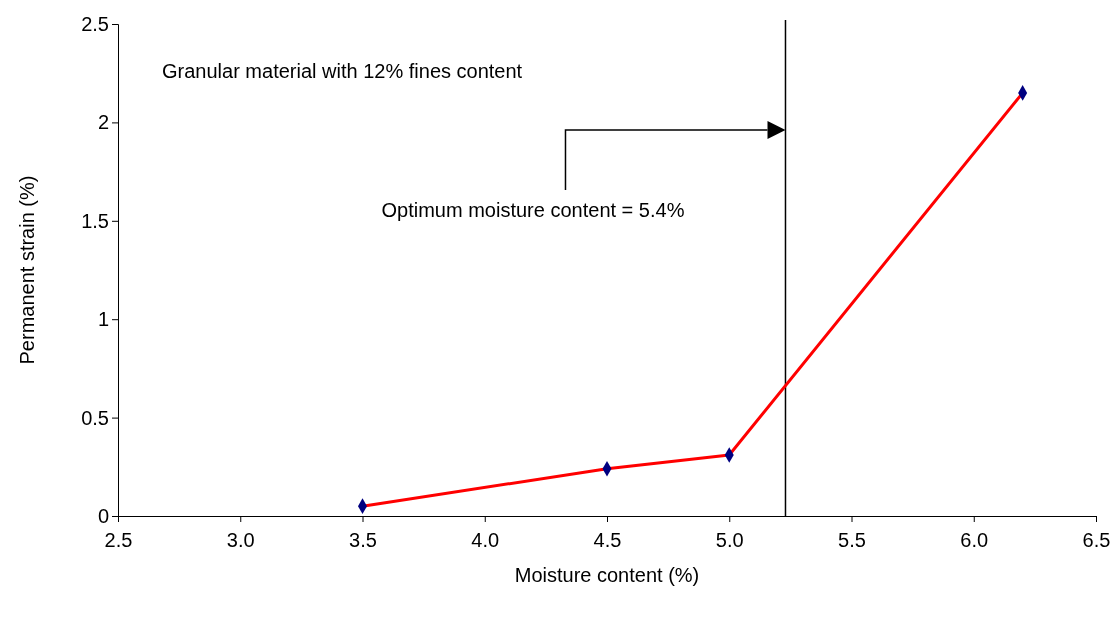 This screenshot has width=1120, height=622. What do you see at coordinates (533, 210) in the screenshot?
I see `annotation: Optimum moisture content = 5.4%` at bounding box center [533, 210].